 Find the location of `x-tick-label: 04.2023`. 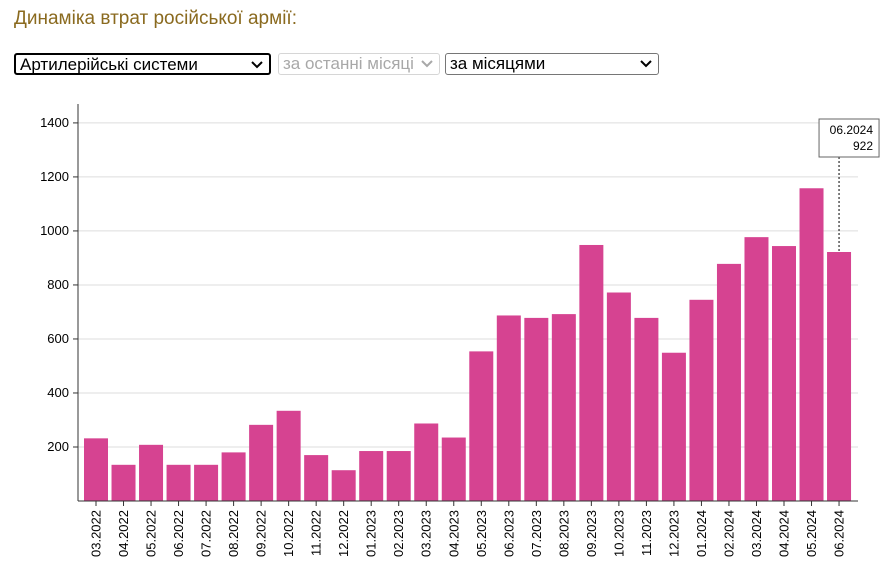

x-tick-label: 04.2023 is located at coordinates (453, 533).